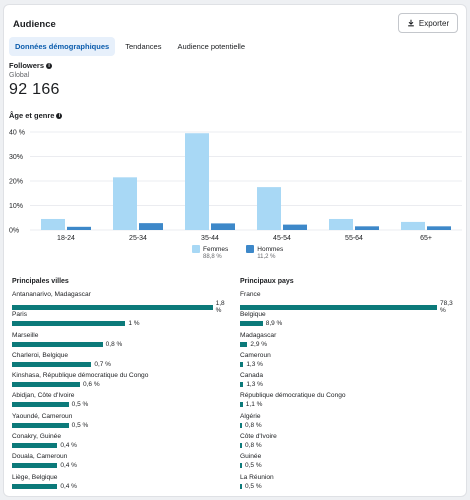 This screenshot has width=470, height=500. What do you see at coordinates (211, 46) in the screenshot?
I see `tab-potential-audience: Audience potentielle` at bounding box center [211, 46].